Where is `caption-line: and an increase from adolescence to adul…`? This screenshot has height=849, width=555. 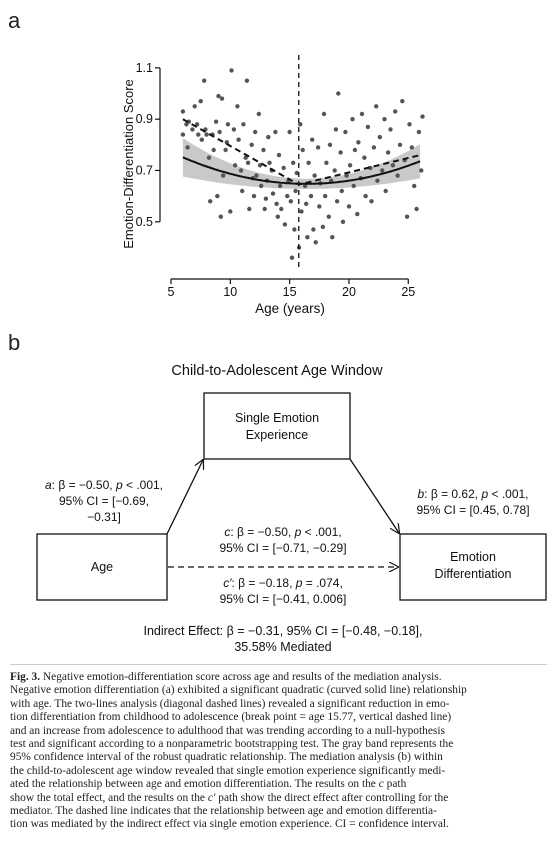
caption-line: and an increase from adolescence to adul… is located at coordinates (227, 730).